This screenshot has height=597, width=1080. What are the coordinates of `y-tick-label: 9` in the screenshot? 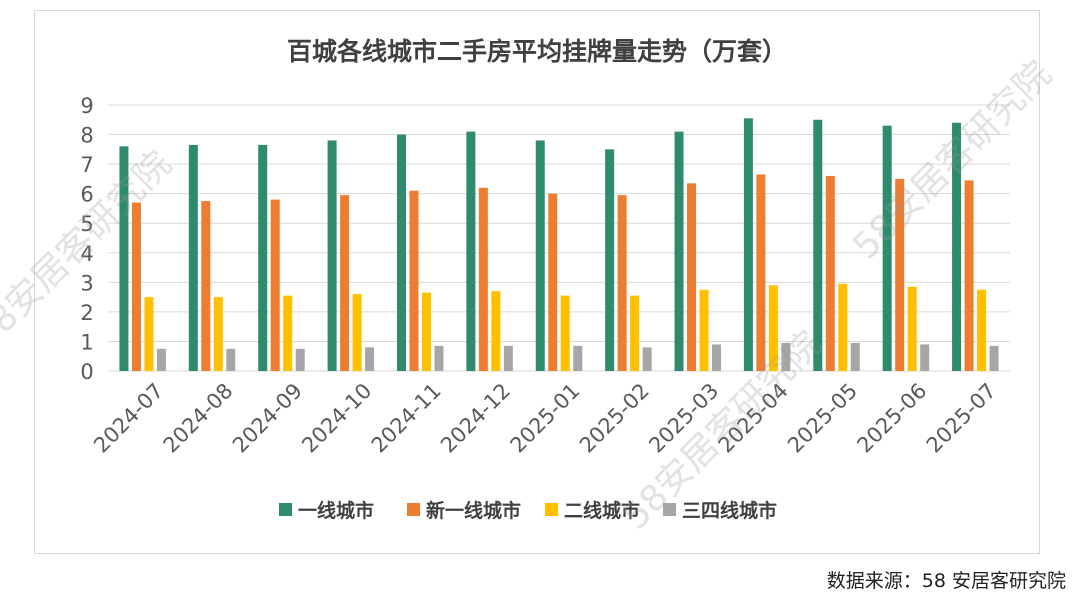 It's located at (86, 106).